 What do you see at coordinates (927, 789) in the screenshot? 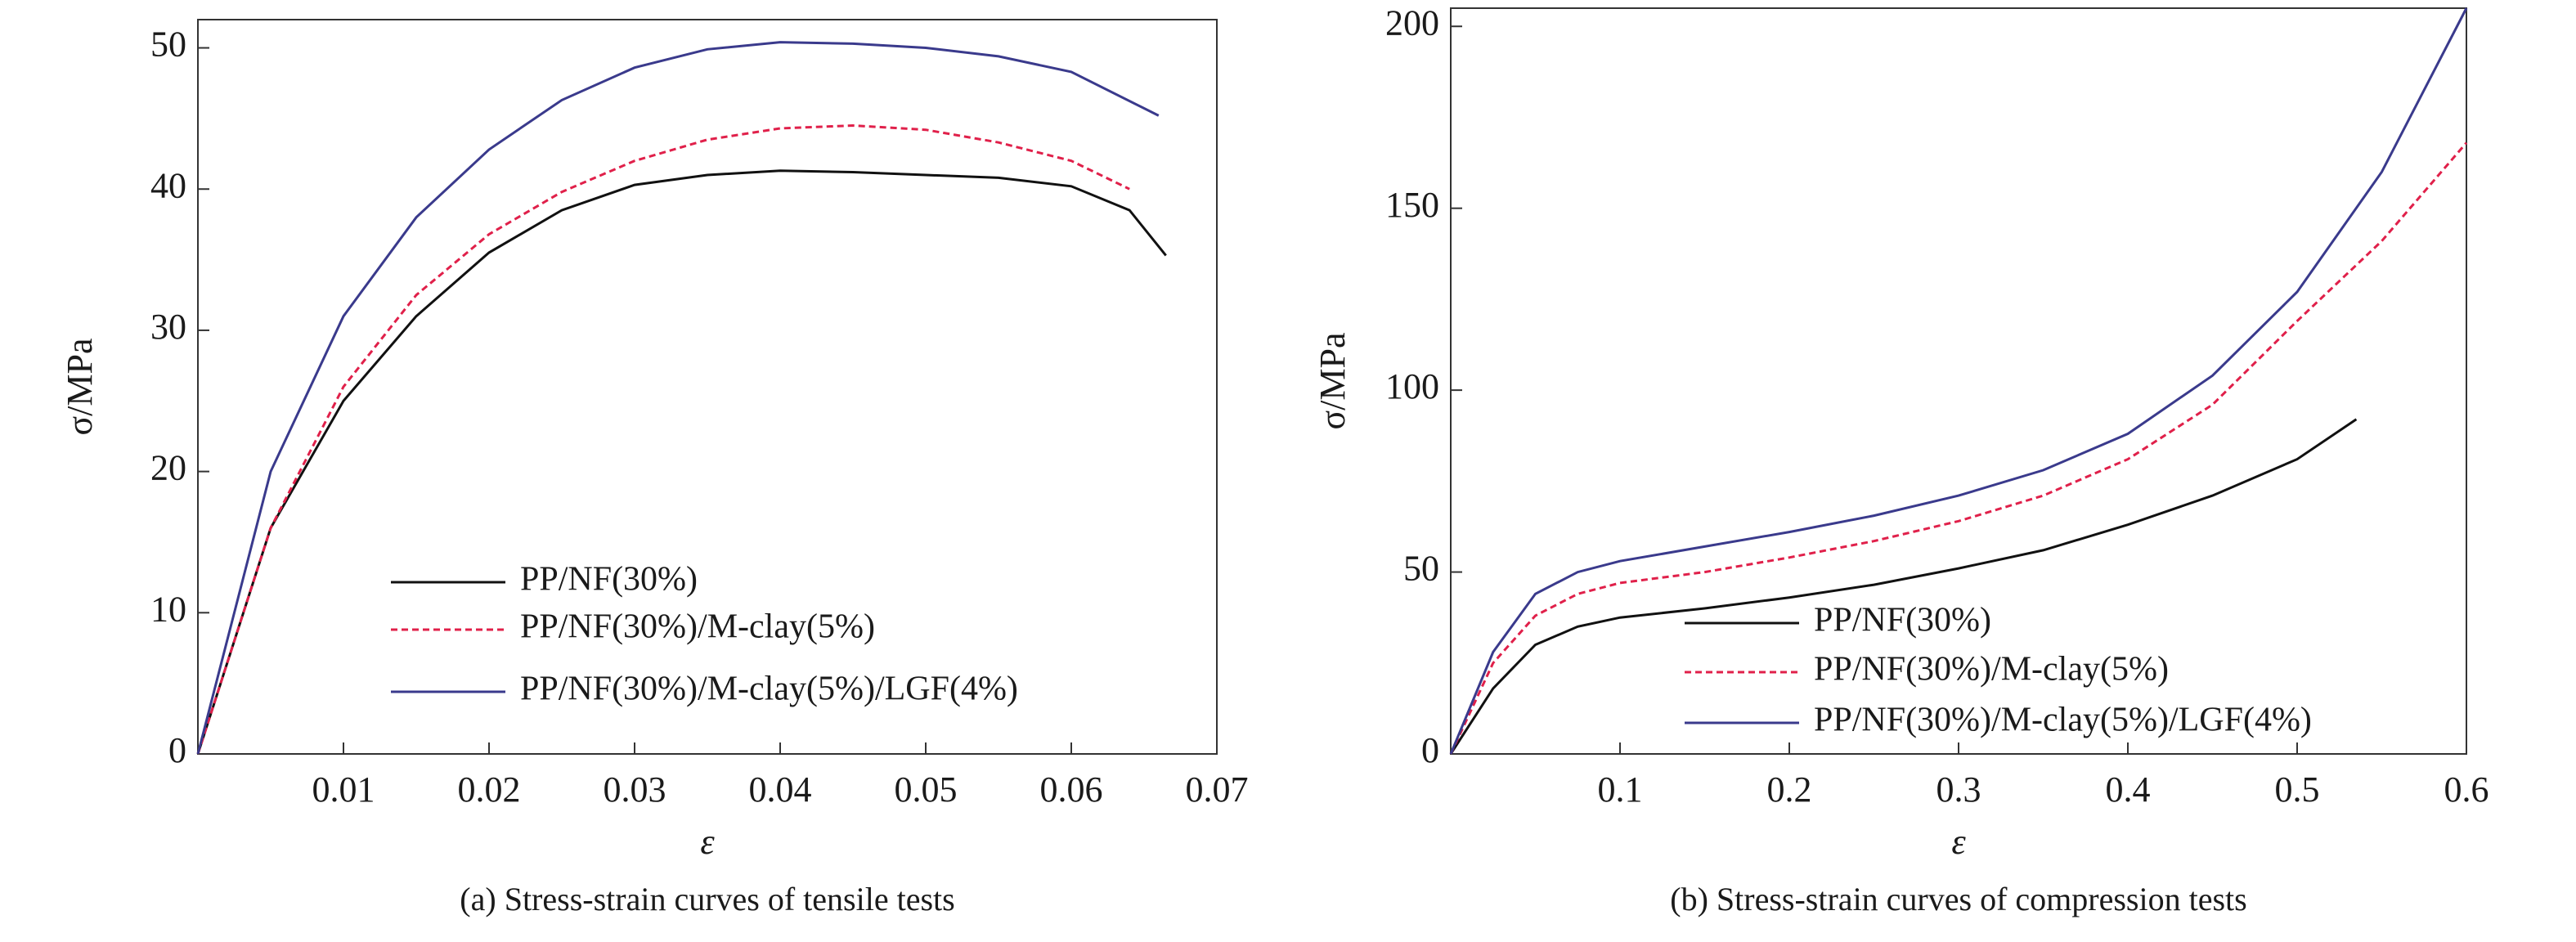
I see `x-tick-label: 0.05` at bounding box center [927, 789].